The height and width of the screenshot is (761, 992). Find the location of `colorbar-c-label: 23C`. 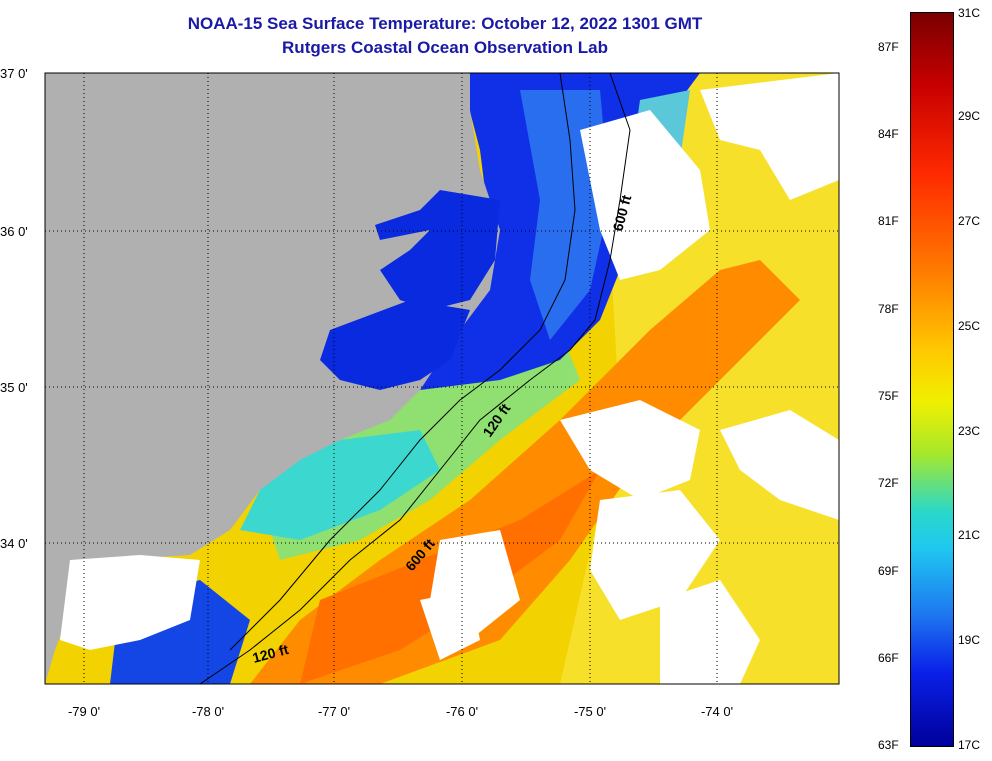

colorbar-c-label: 23C is located at coordinates (969, 431).